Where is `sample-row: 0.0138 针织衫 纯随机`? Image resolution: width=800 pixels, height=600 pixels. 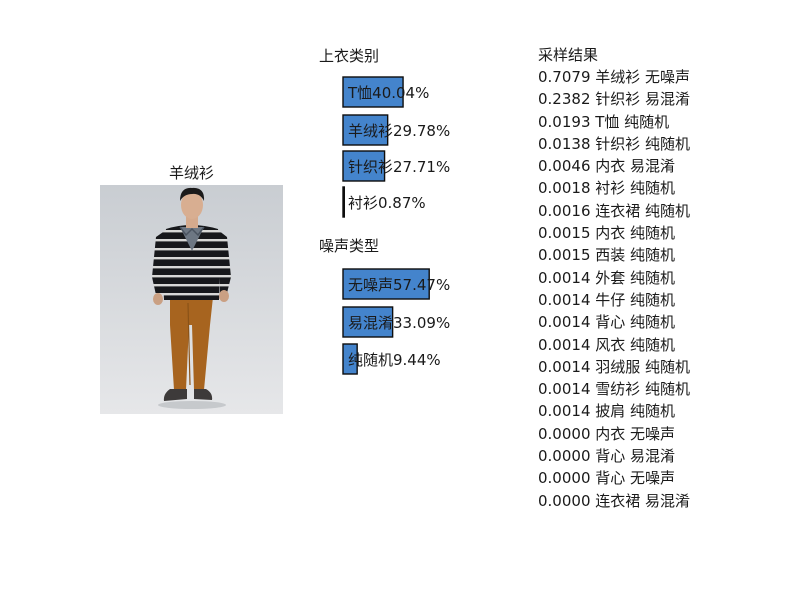
sample-row: 0.0138 针织衫 纯随机 is located at coordinates (614, 143).